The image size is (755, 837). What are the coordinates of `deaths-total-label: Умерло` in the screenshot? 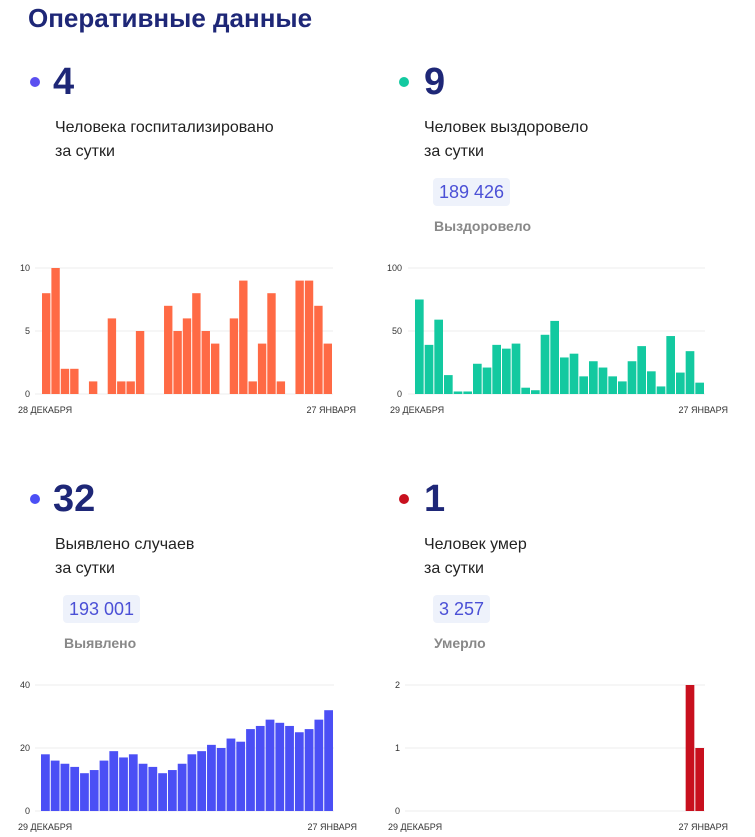 It's located at (460, 643).